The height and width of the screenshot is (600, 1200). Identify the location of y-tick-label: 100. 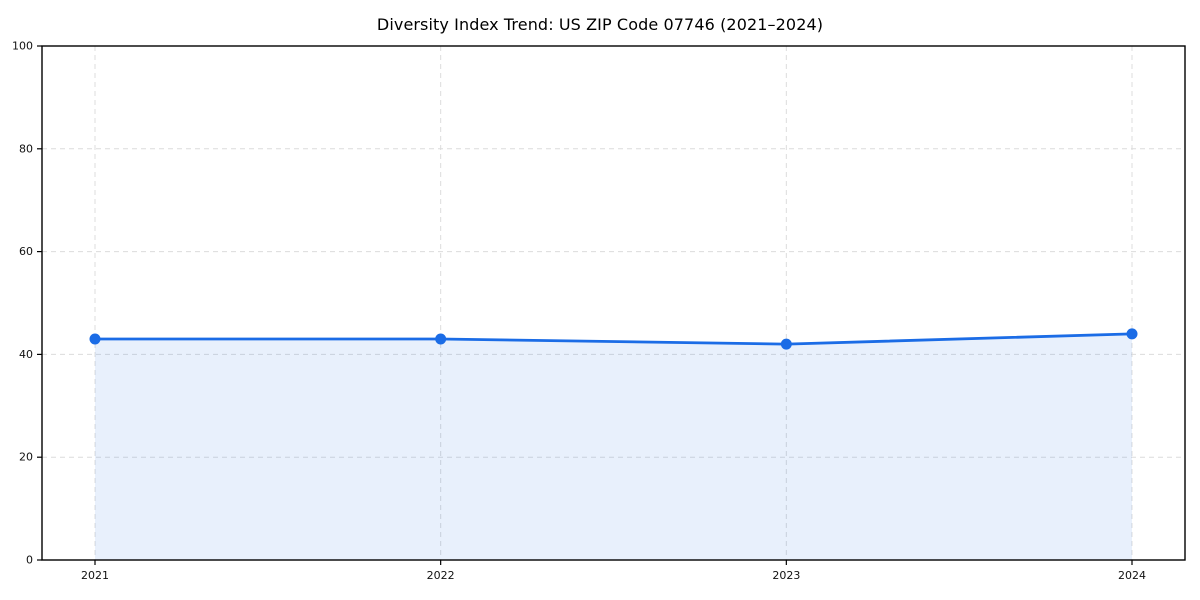
(22, 46).